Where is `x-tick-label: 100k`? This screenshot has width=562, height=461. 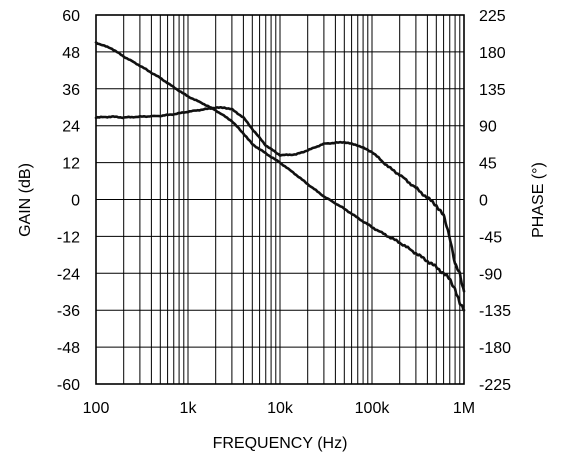 x-tick-label: 100k is located at coordinates (373, 408).